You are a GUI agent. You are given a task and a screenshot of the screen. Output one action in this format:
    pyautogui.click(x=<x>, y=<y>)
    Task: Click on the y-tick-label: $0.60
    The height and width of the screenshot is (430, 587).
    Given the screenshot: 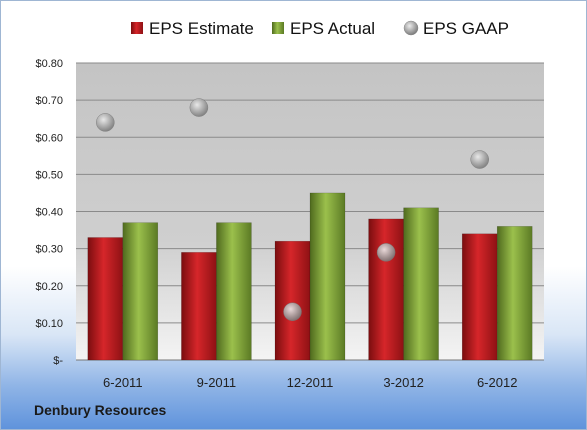 What is the action you would take?
    pyautogui.click(x=49, y=138)
    